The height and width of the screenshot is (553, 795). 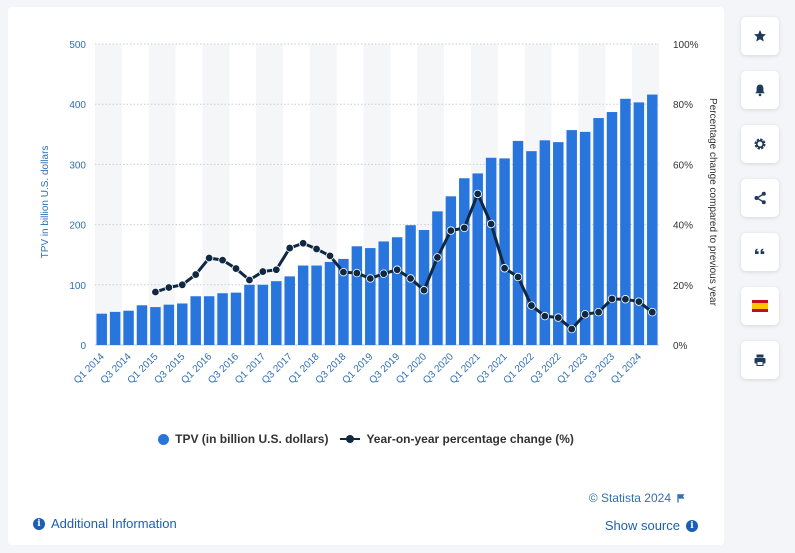 I want to click on legend-item-tpv: TPV (in billion U.S. dollars), so click(x=243, y=439).